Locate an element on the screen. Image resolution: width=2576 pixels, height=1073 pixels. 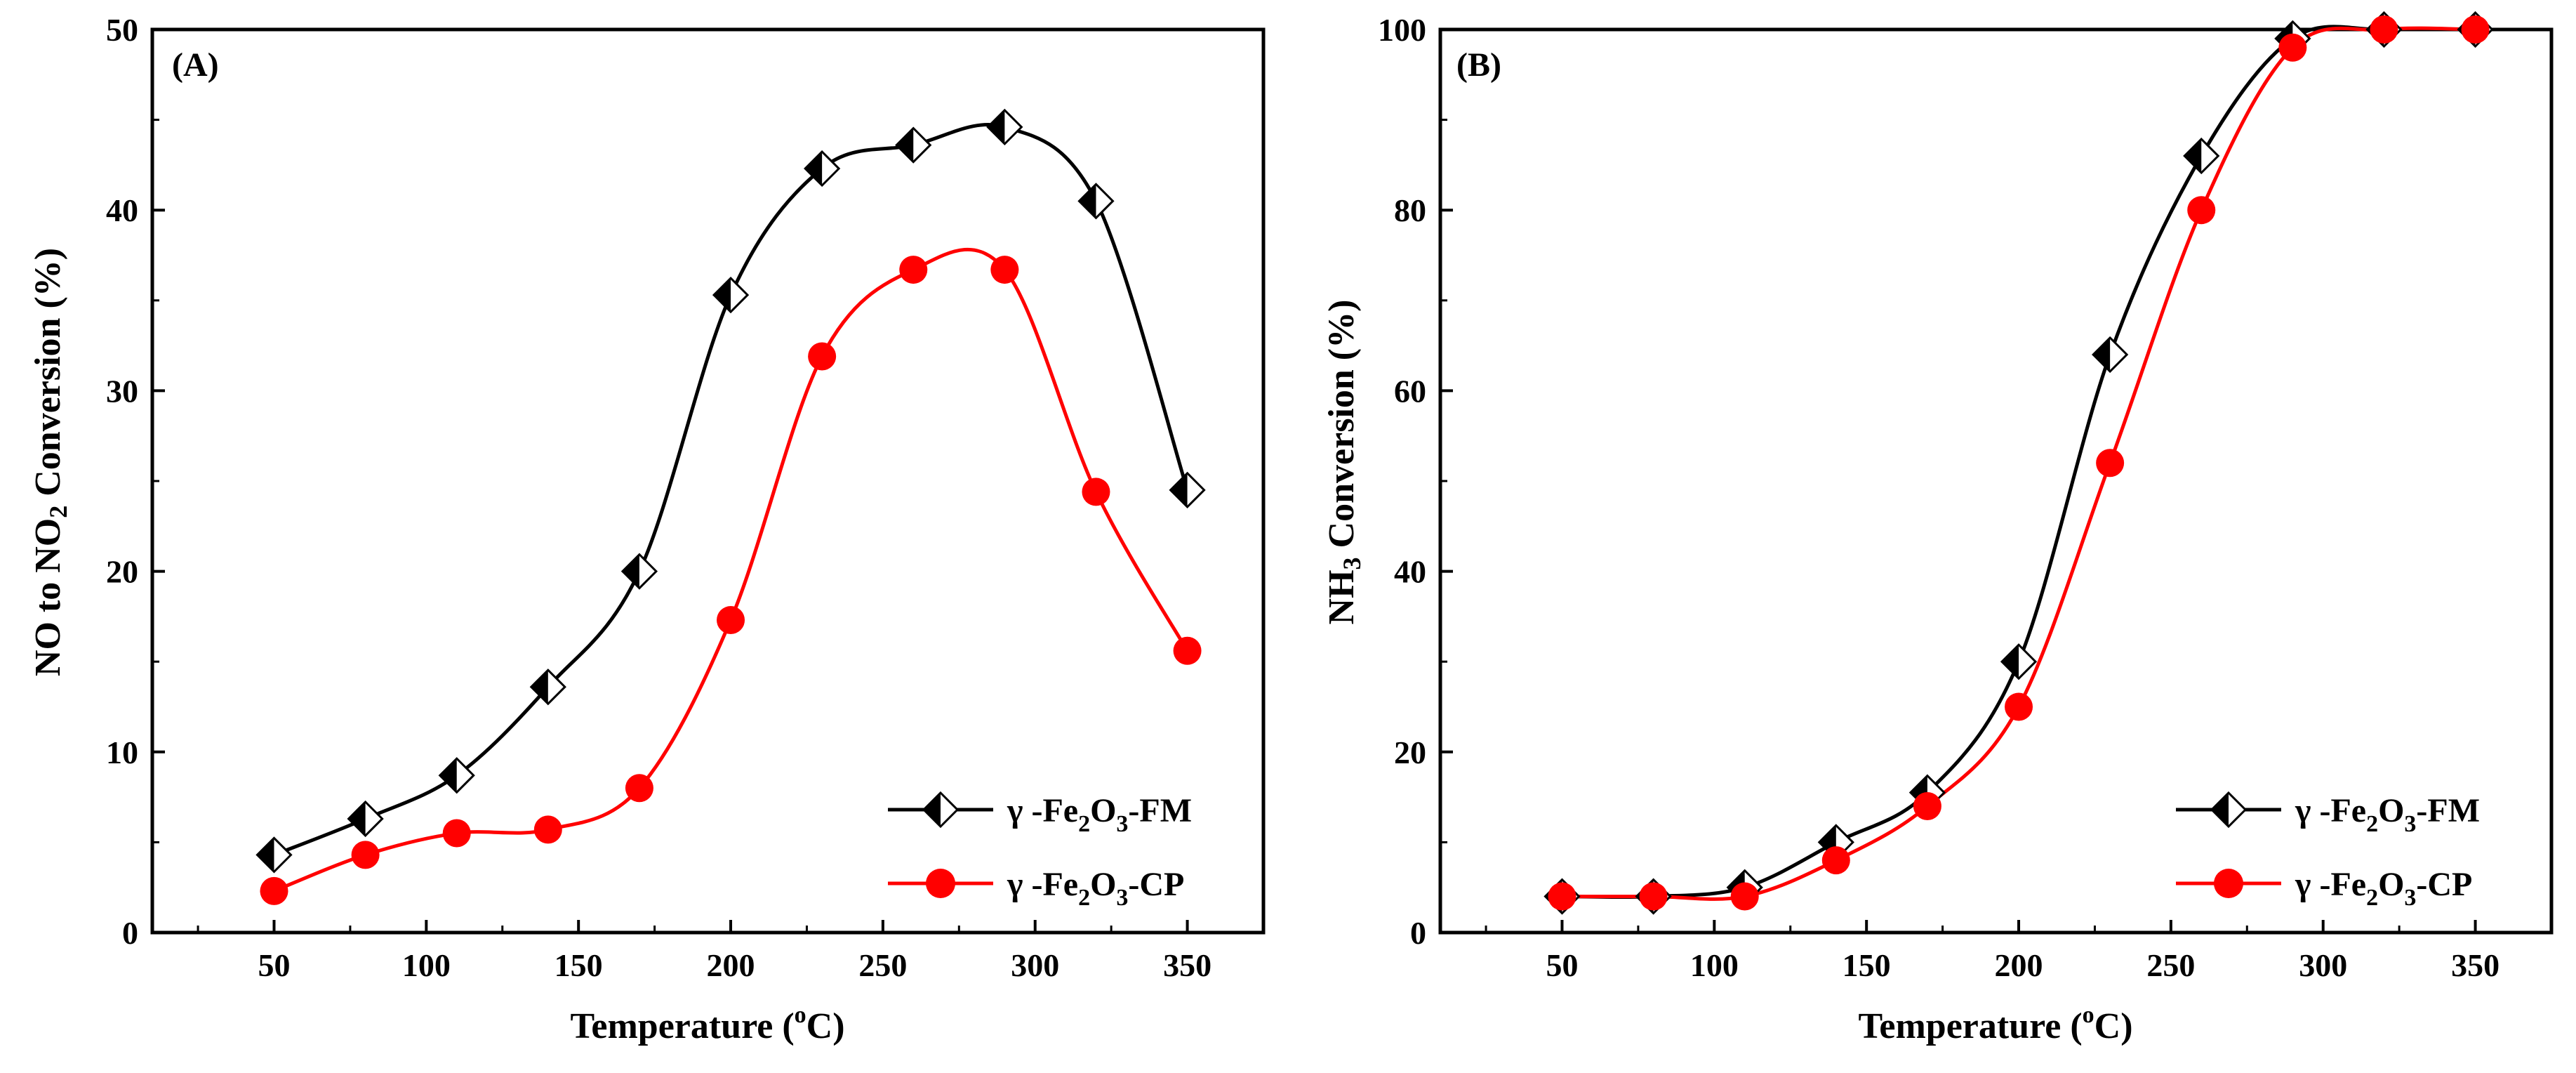
panel-a-y-axis-title: NO to NO2 Conversion (%) is located at coordinates (50, 462).